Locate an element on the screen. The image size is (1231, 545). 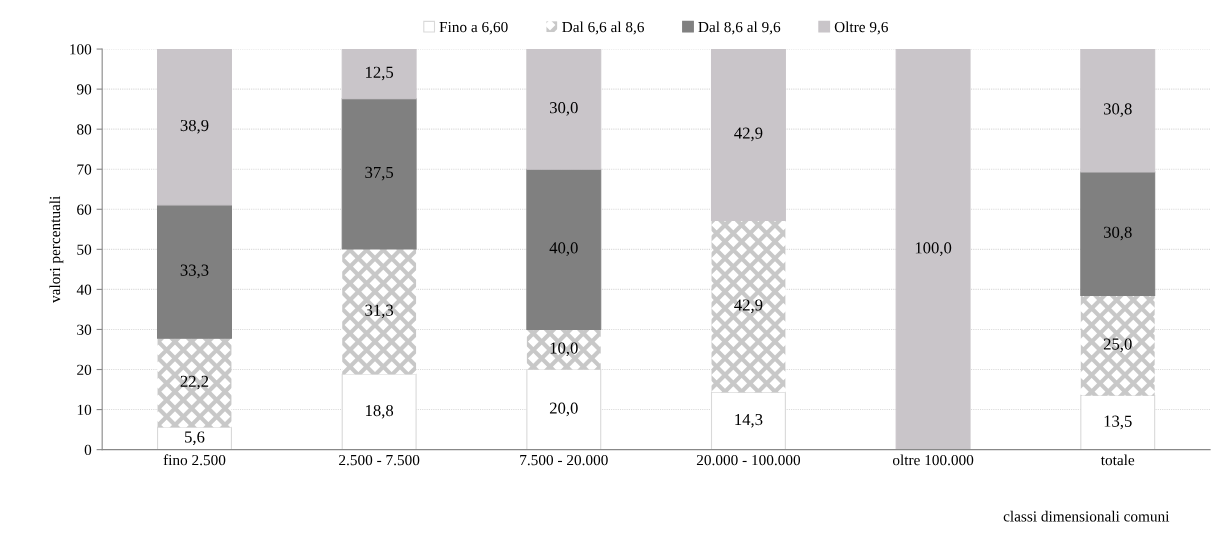
y-tick-label: 60 is located at coordinates (84, 209).